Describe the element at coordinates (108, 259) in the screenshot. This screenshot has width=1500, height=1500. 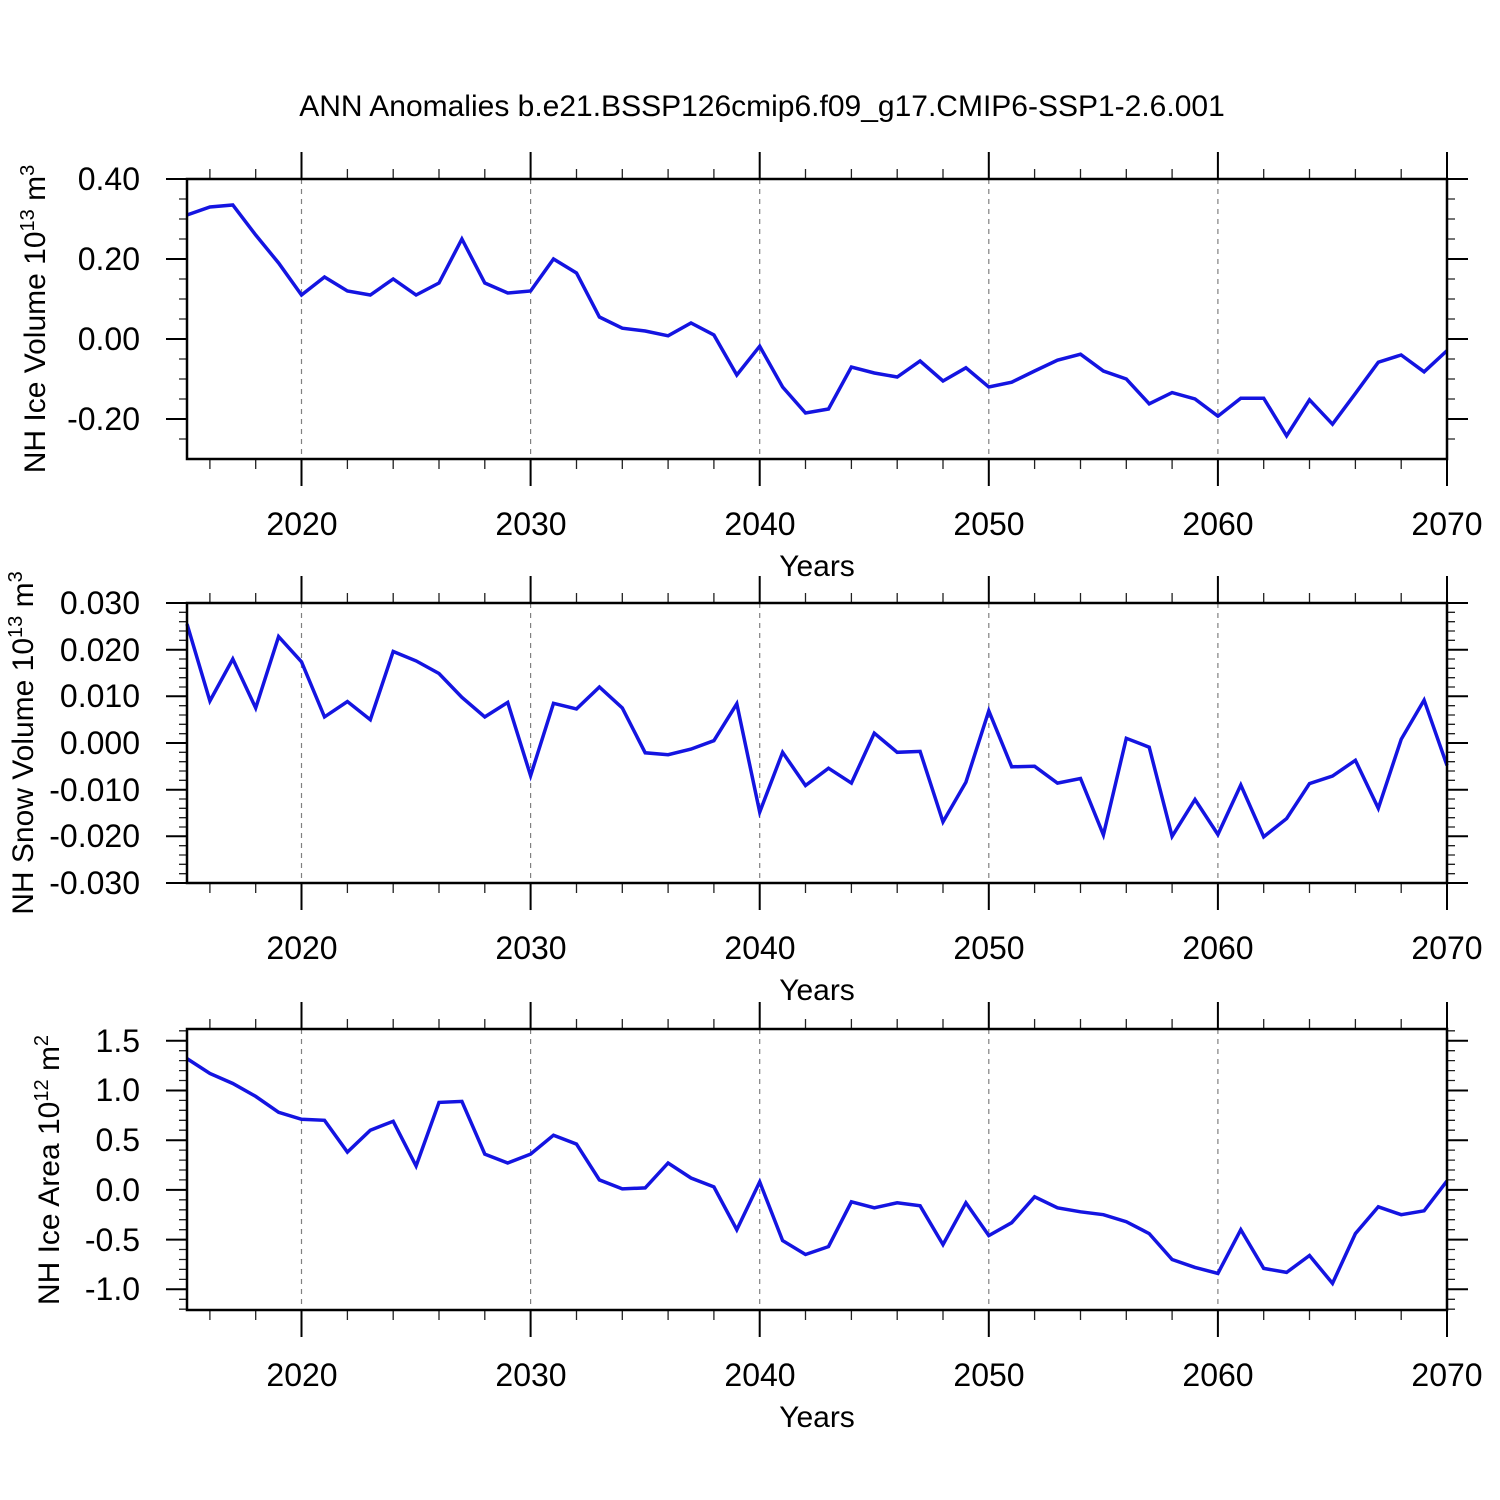
I see `y-tick-label: 0.20` at that location.